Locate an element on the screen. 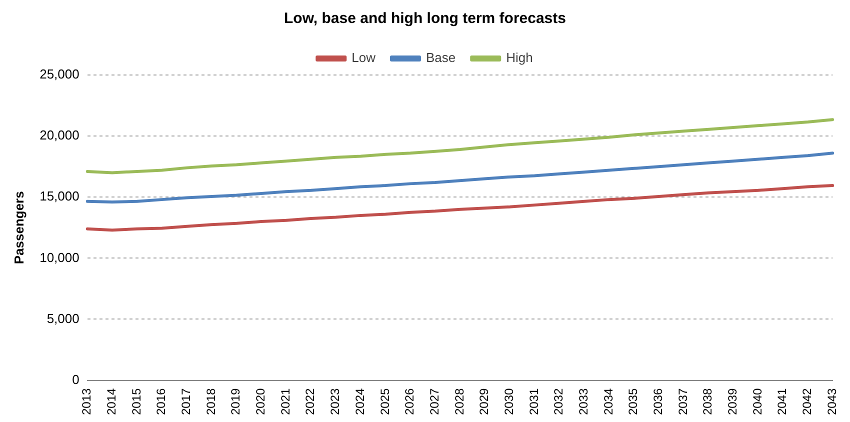 The width and height of the screenshot is (850, 422). x-tick-label: 2043 is located at coordinates (831, 402).